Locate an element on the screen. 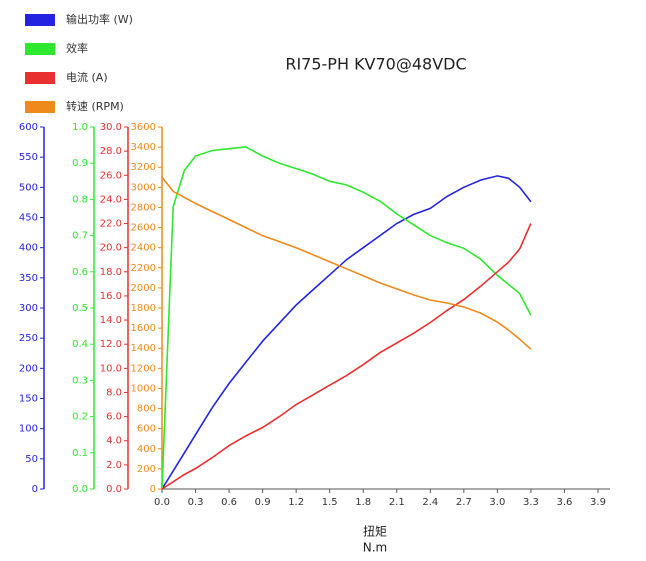 This screenshot has height=561, width=646. y-tick-label: 0.1 is located at coordinates (80, 453).